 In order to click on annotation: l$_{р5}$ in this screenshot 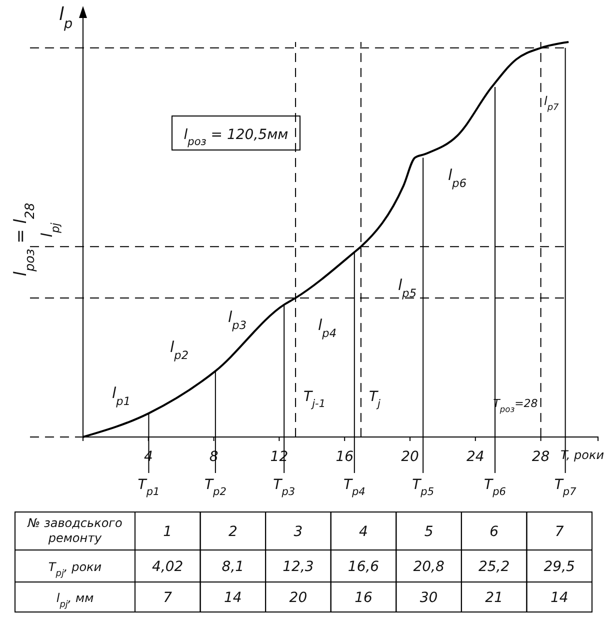, I will do `click(407, 288)`.